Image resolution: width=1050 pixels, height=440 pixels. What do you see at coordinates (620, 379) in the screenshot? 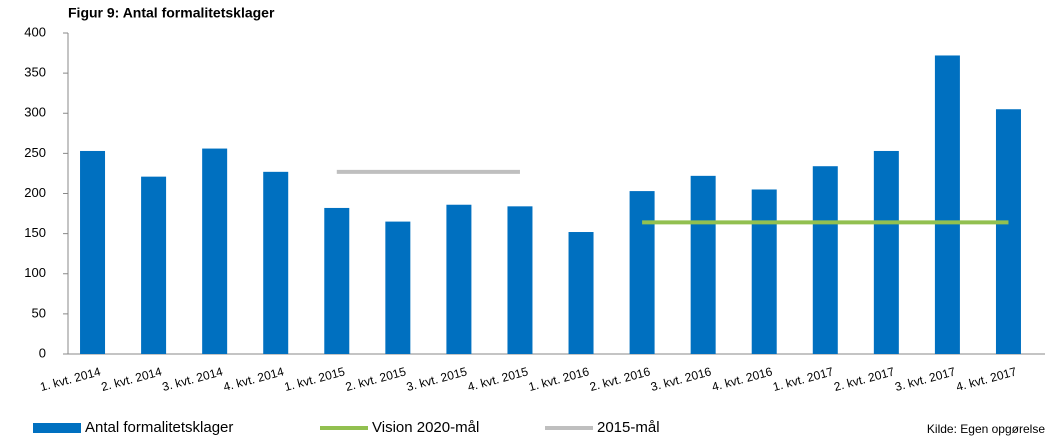
I see `x-tick-label: 2. kvt. 2016` at bounding box center [620, 379].